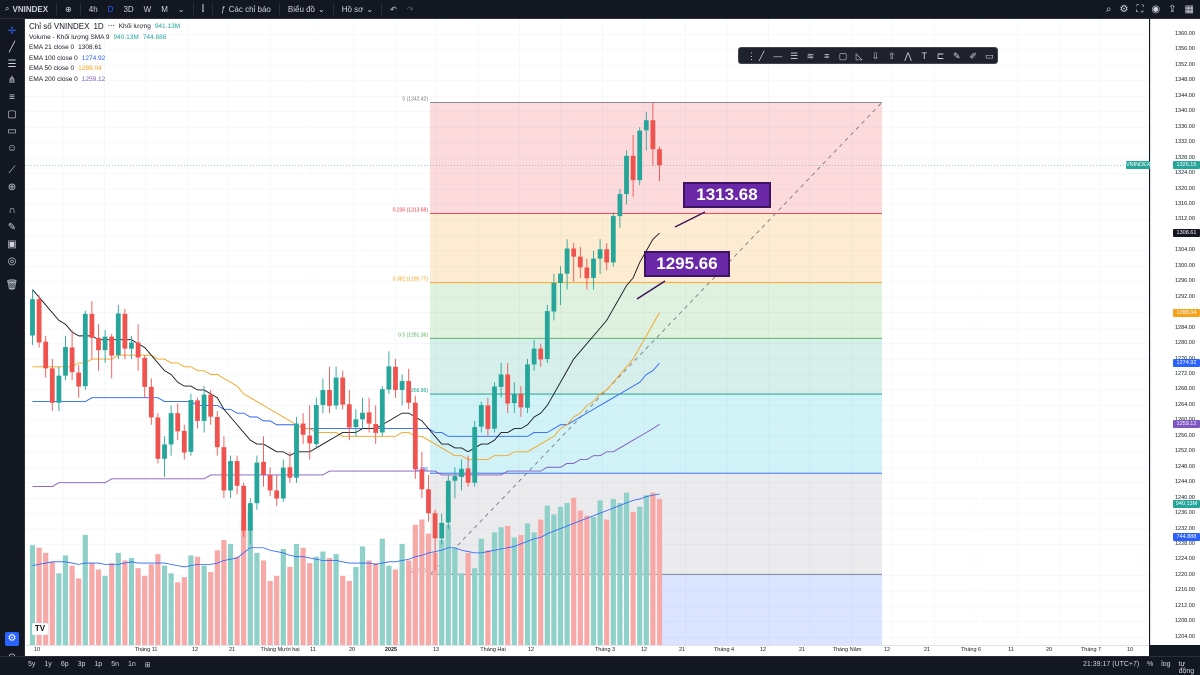 This screenshot has height=675, width=1200. I want to click on bar-style-button: ⫿, so click(203, 9).